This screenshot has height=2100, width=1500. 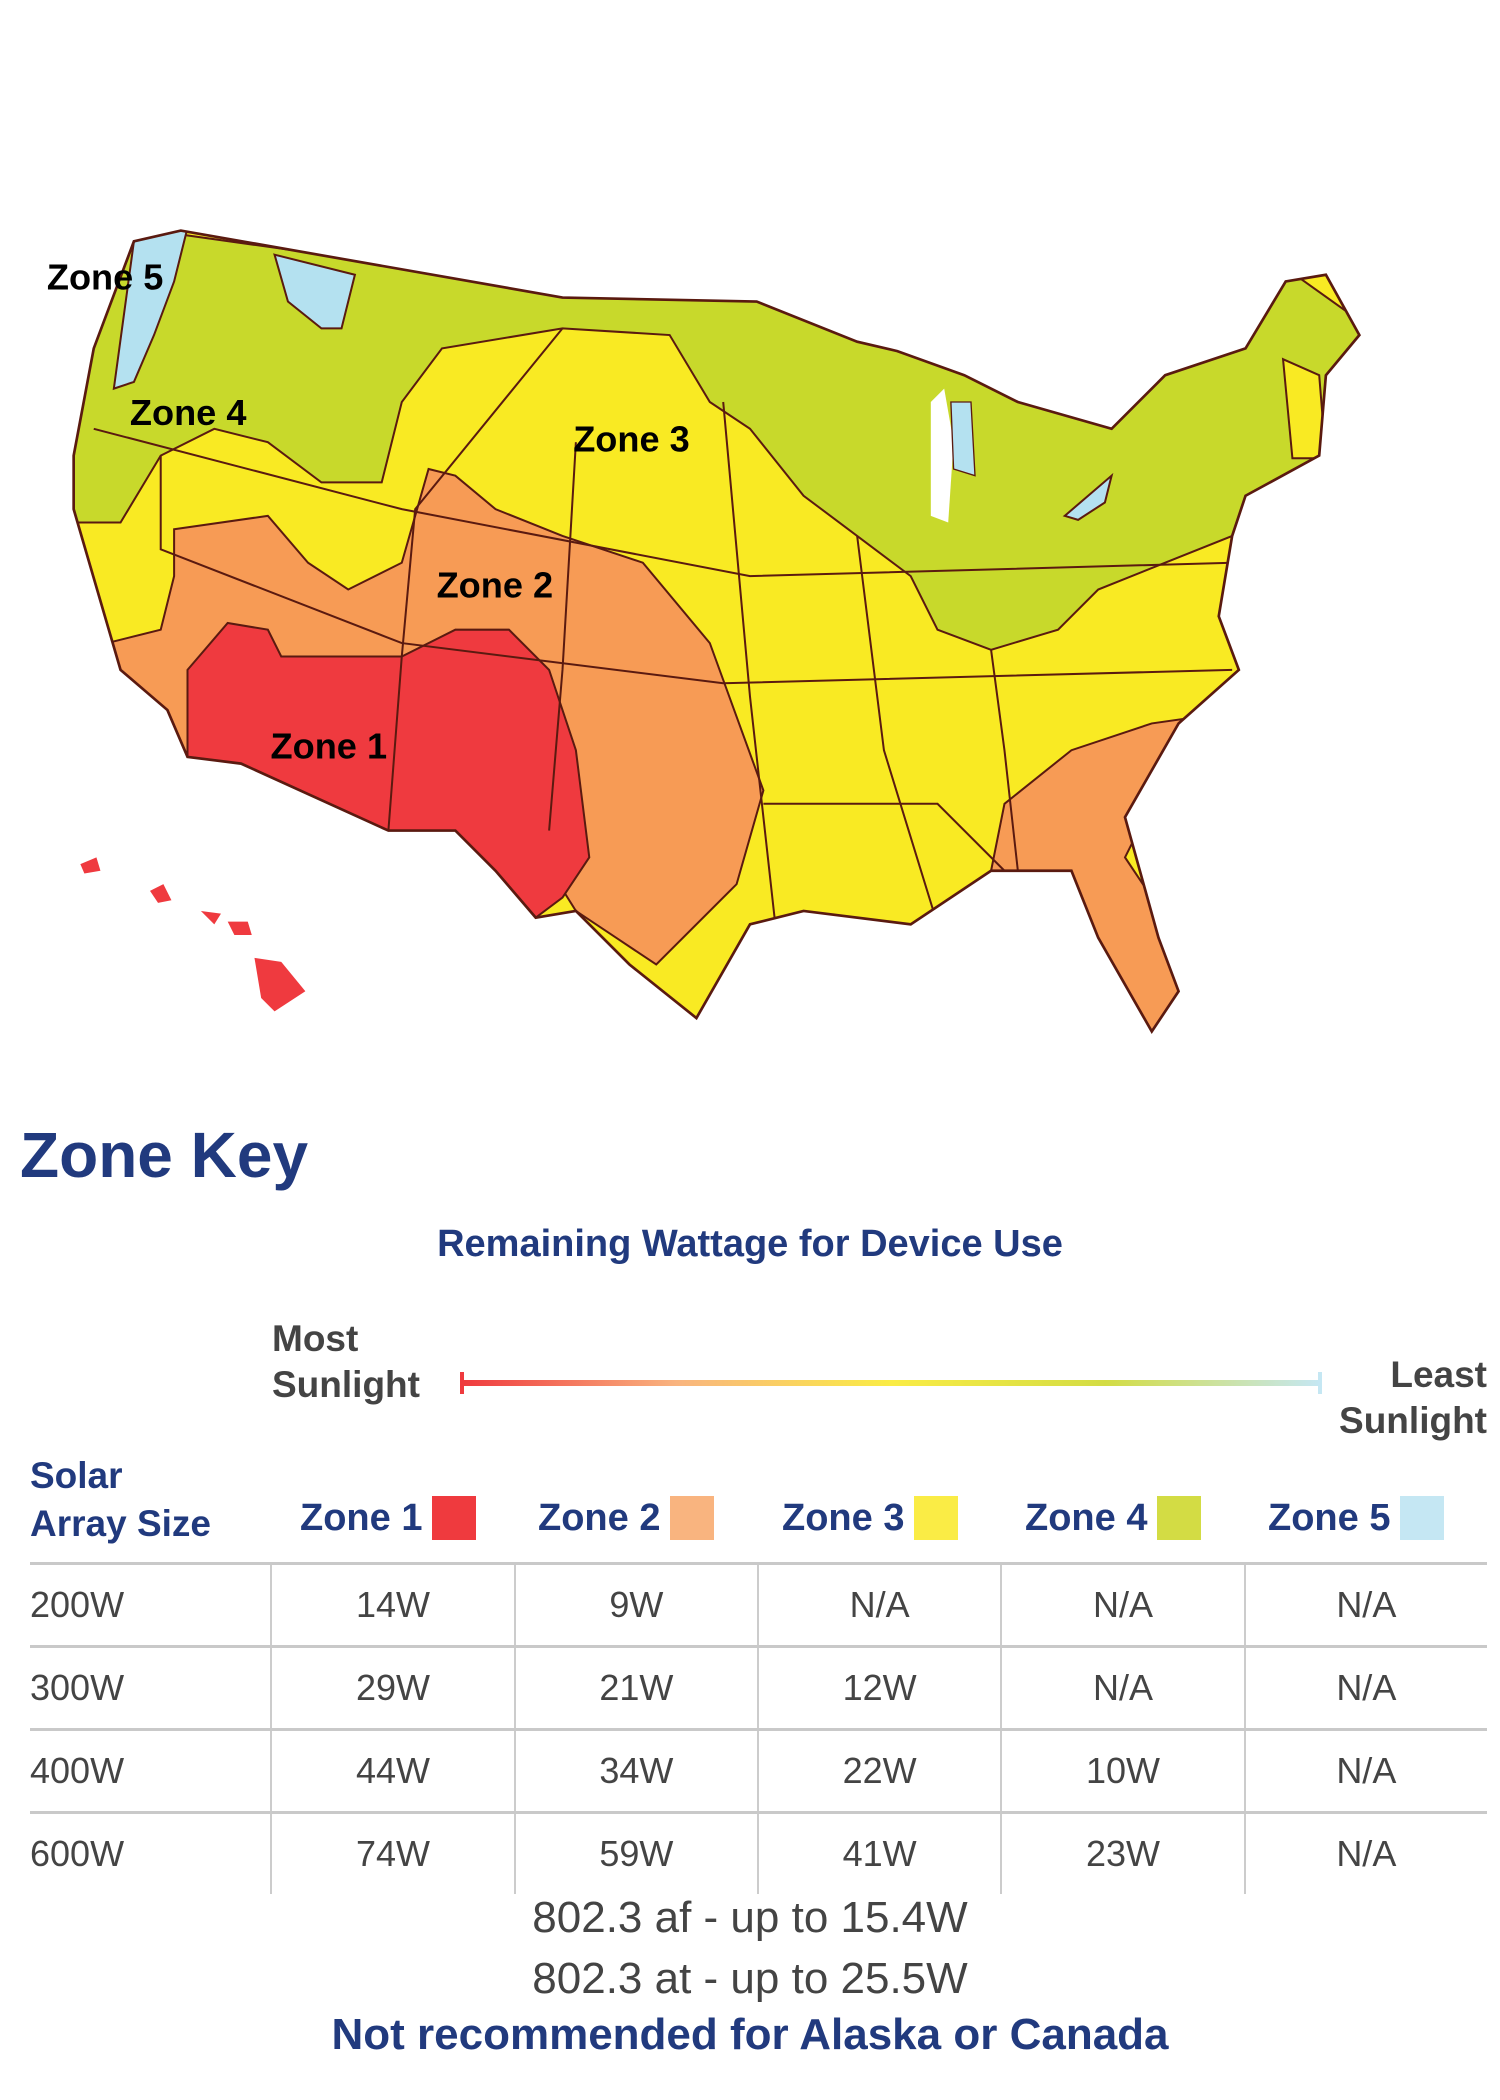 I want to click on most-line1: Most, so click(x=315, y=1338).